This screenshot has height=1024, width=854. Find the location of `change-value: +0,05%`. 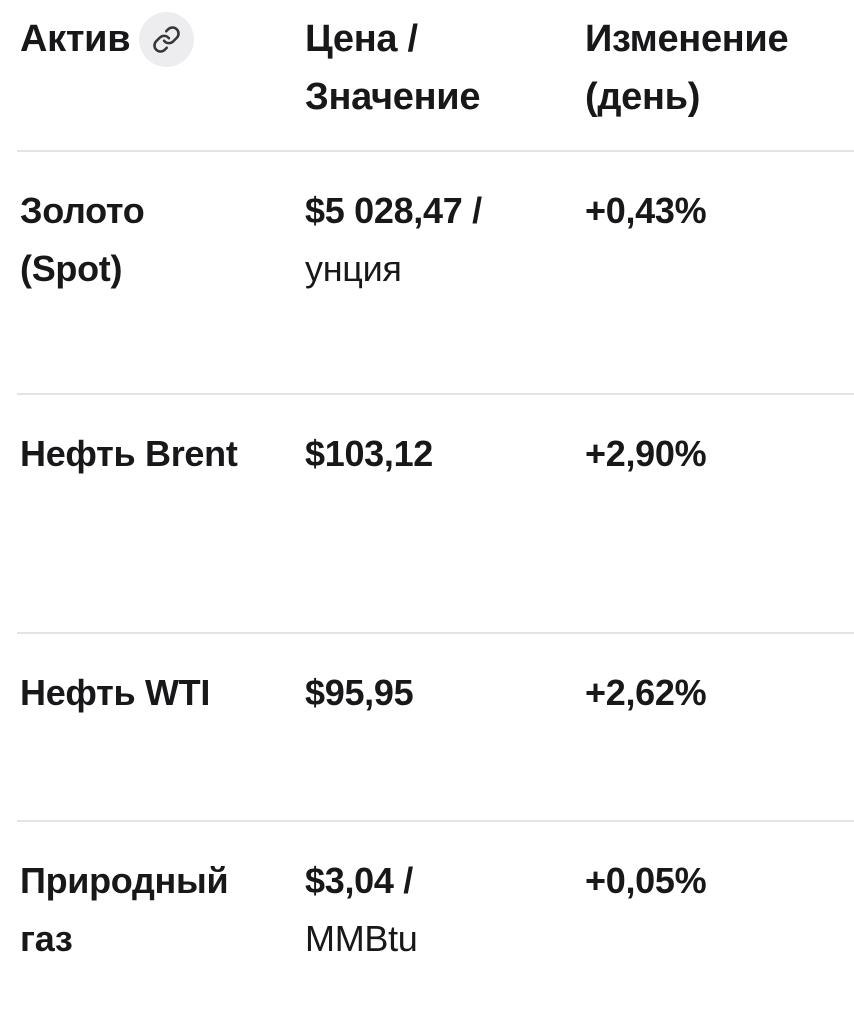

change-value: +0,05% is located at coordinates (646, 880).